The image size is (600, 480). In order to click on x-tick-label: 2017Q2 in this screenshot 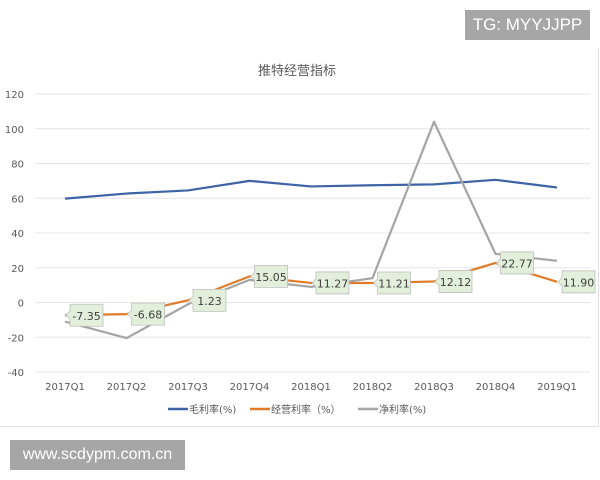, I will do `click(127, 387)`.